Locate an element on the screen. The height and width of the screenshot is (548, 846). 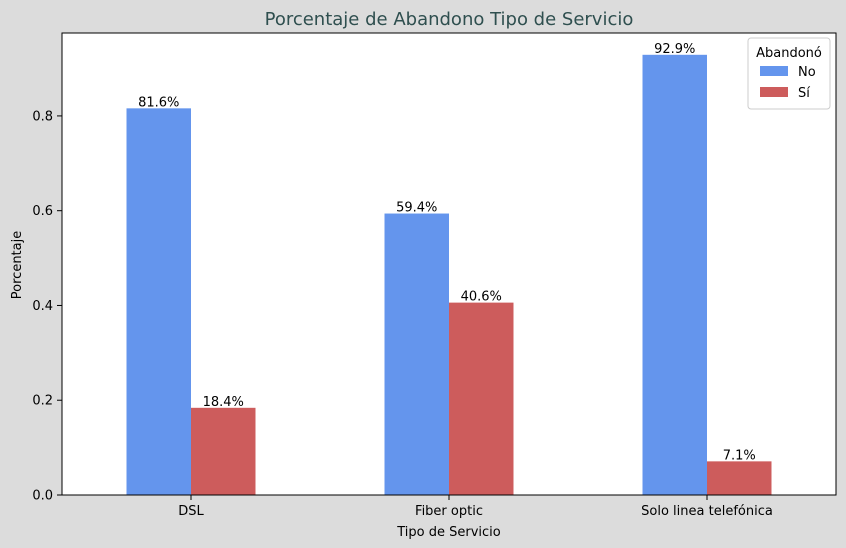
x-tick-label: Fiber optic is located at coordinates (449, 511).